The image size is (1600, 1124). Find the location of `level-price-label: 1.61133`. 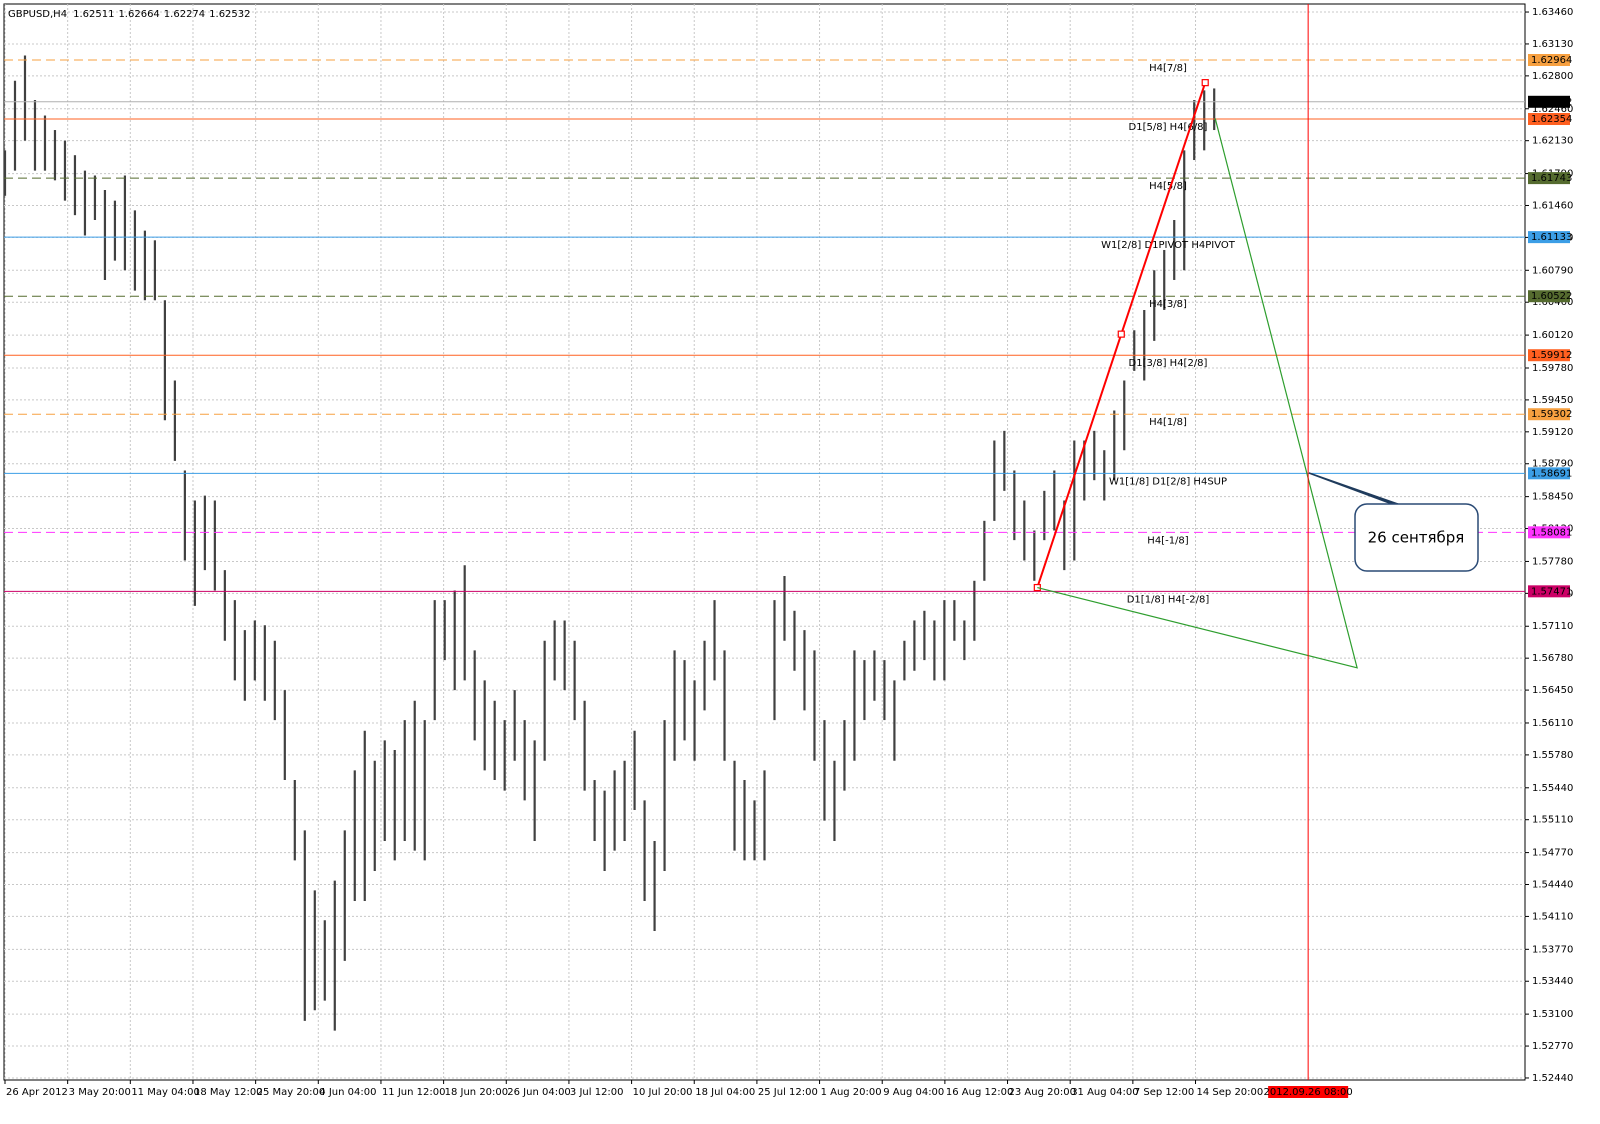

level-price-label: 1.61133 is located at coordinates (1551, 237).